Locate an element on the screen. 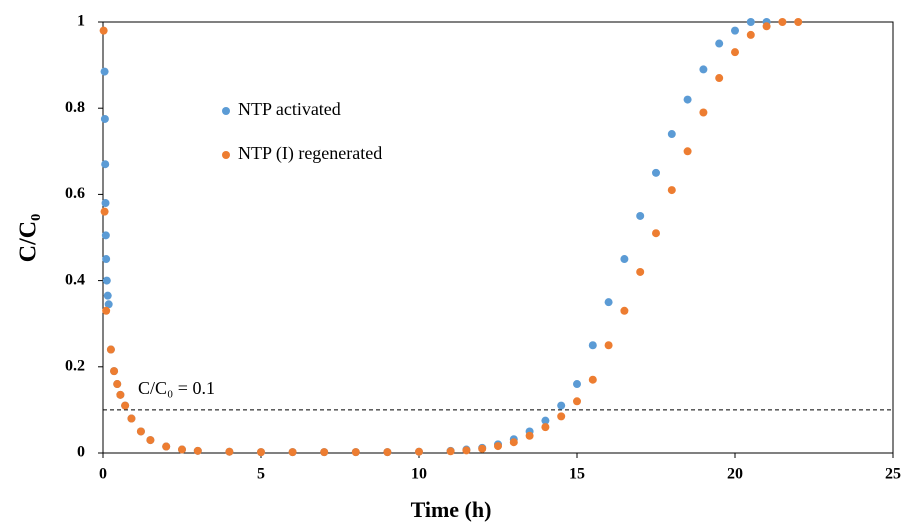  y-tick-label: 1 is located at coordinates (81, 21).